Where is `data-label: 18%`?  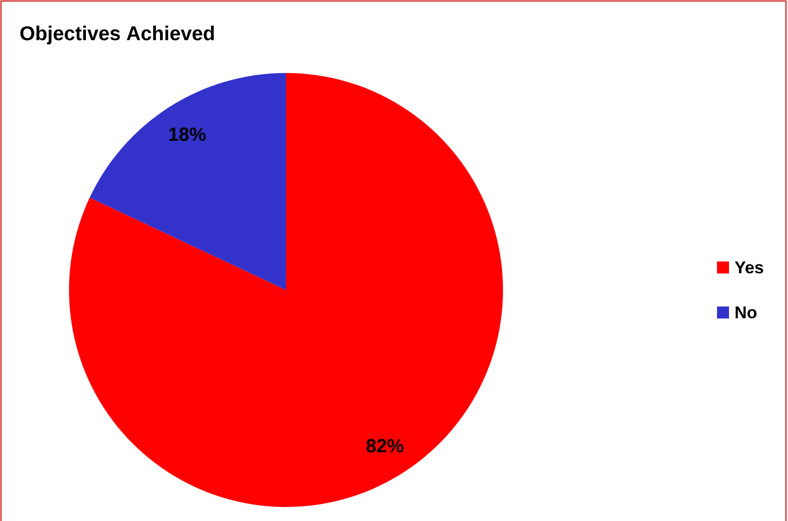
data-label: 18% is located at coordinates (187, 134).